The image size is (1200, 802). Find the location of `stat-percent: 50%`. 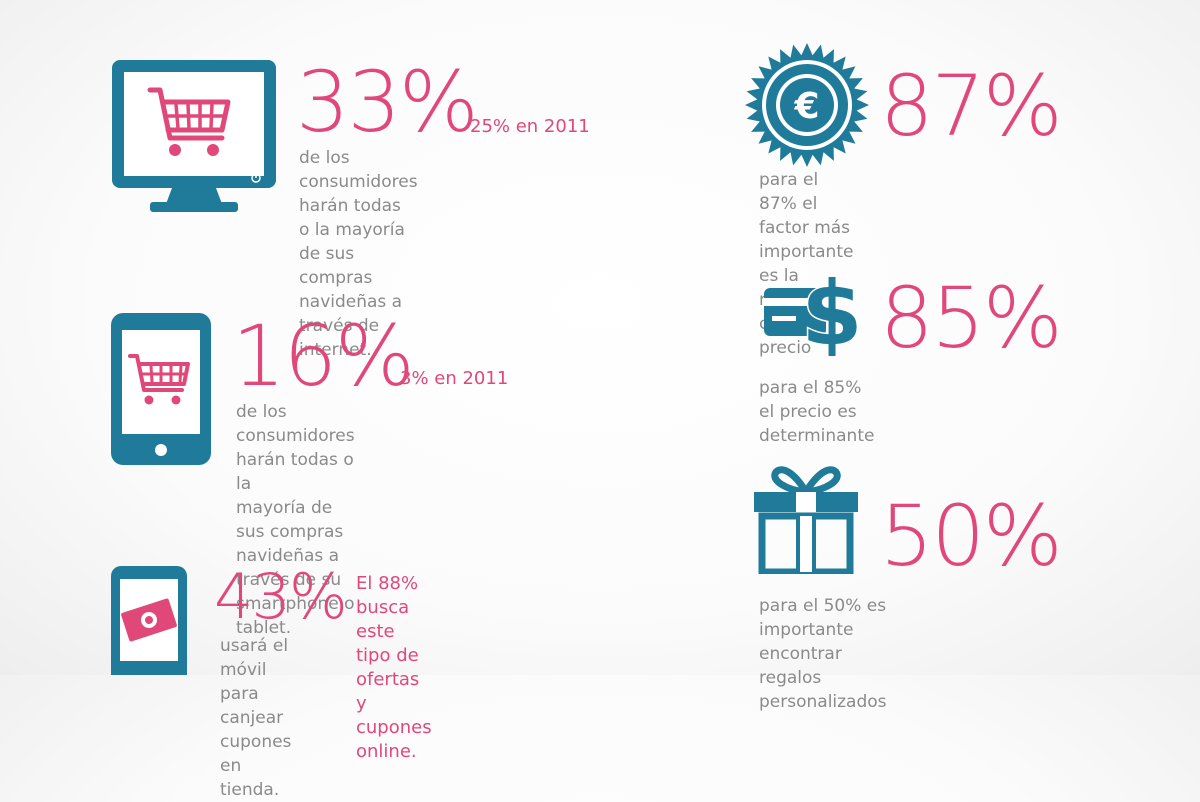

stat-percent: 50% is located at coordinates (971, 536).